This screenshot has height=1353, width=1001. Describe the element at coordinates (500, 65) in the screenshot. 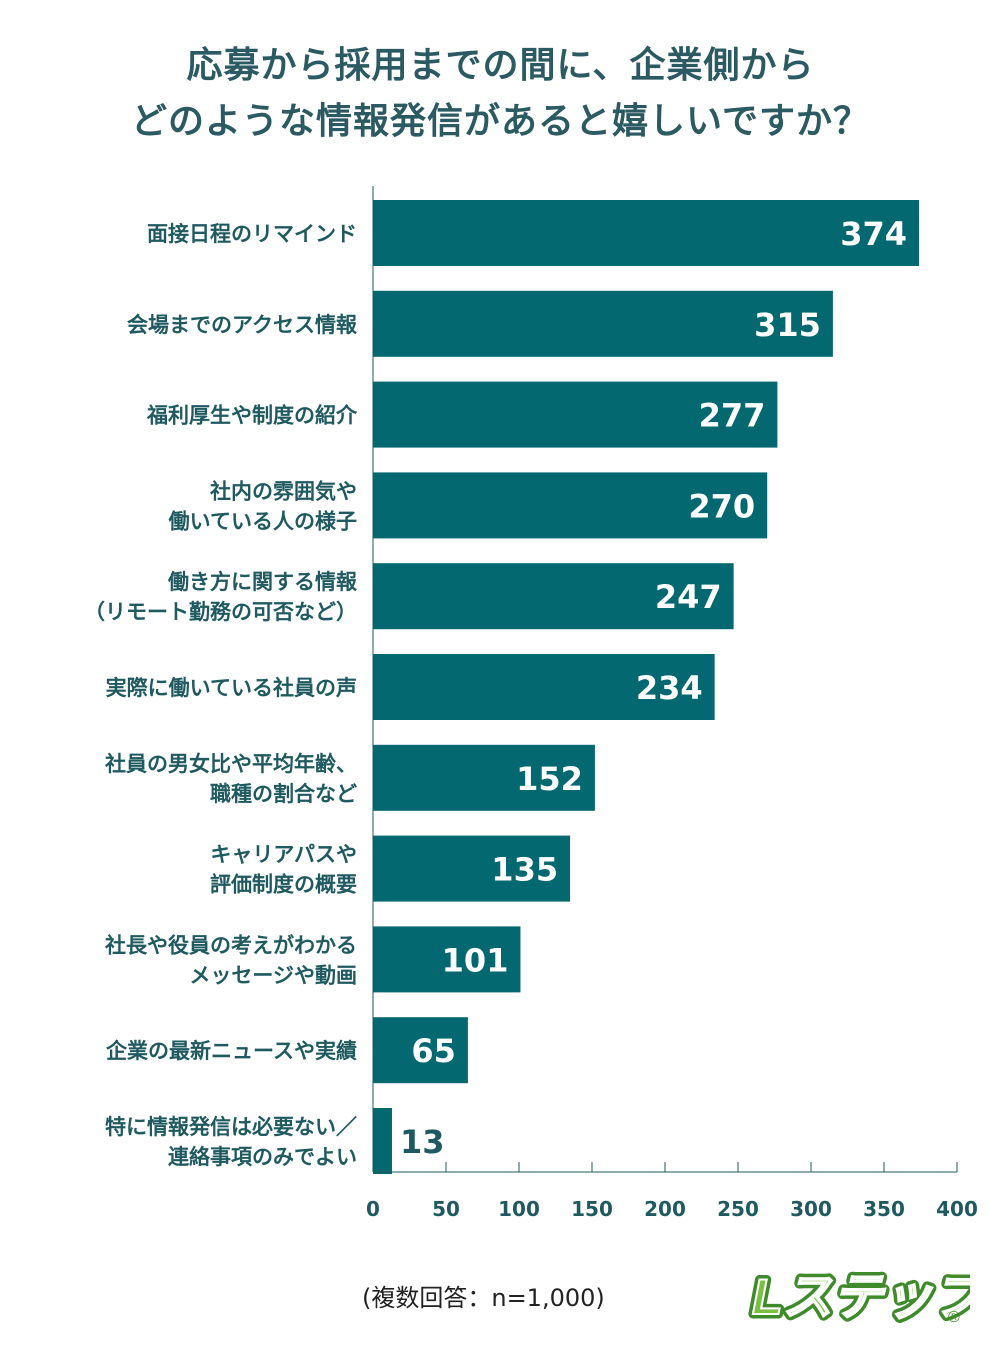

I see `chart-title-line-1: 応募から採用までの間に、企業側から` at that location.